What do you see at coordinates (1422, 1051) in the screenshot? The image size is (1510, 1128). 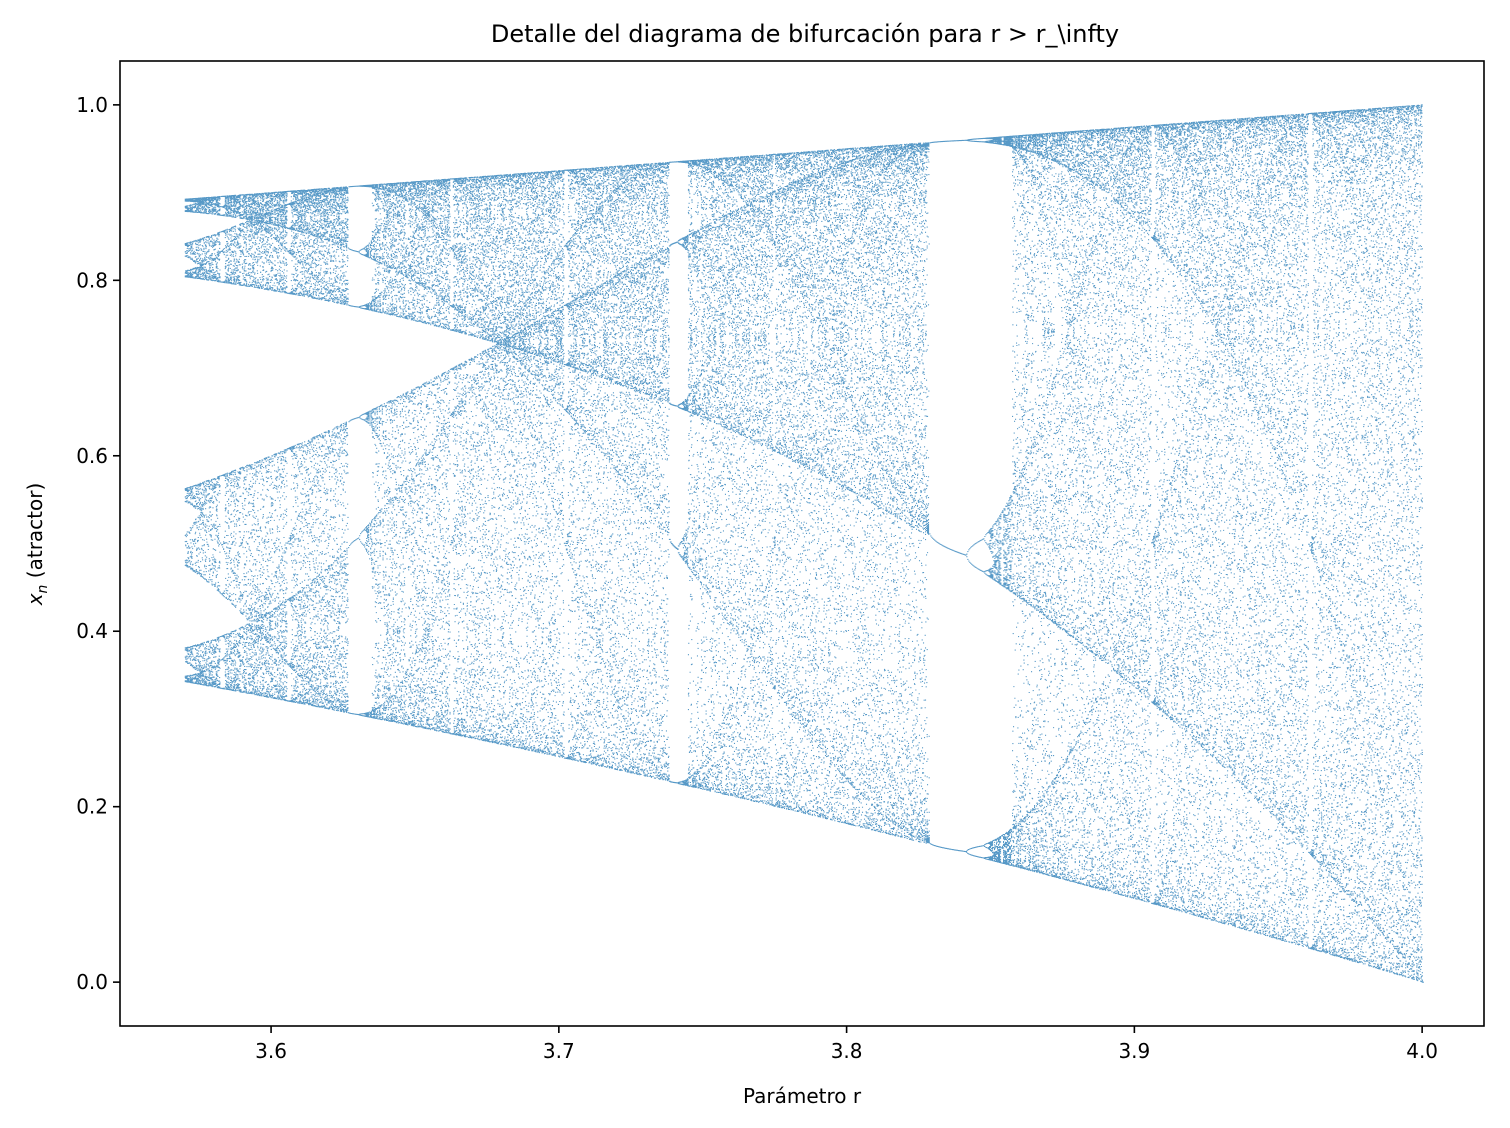 I see `x-tick-label: 4.0` at bounding box center [1422, 1051].